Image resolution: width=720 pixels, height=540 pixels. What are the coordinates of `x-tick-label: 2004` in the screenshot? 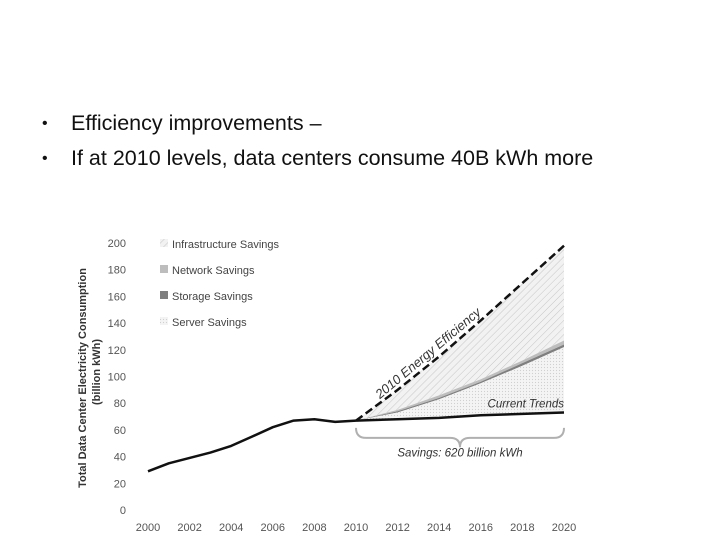 It's located at (231, 528).